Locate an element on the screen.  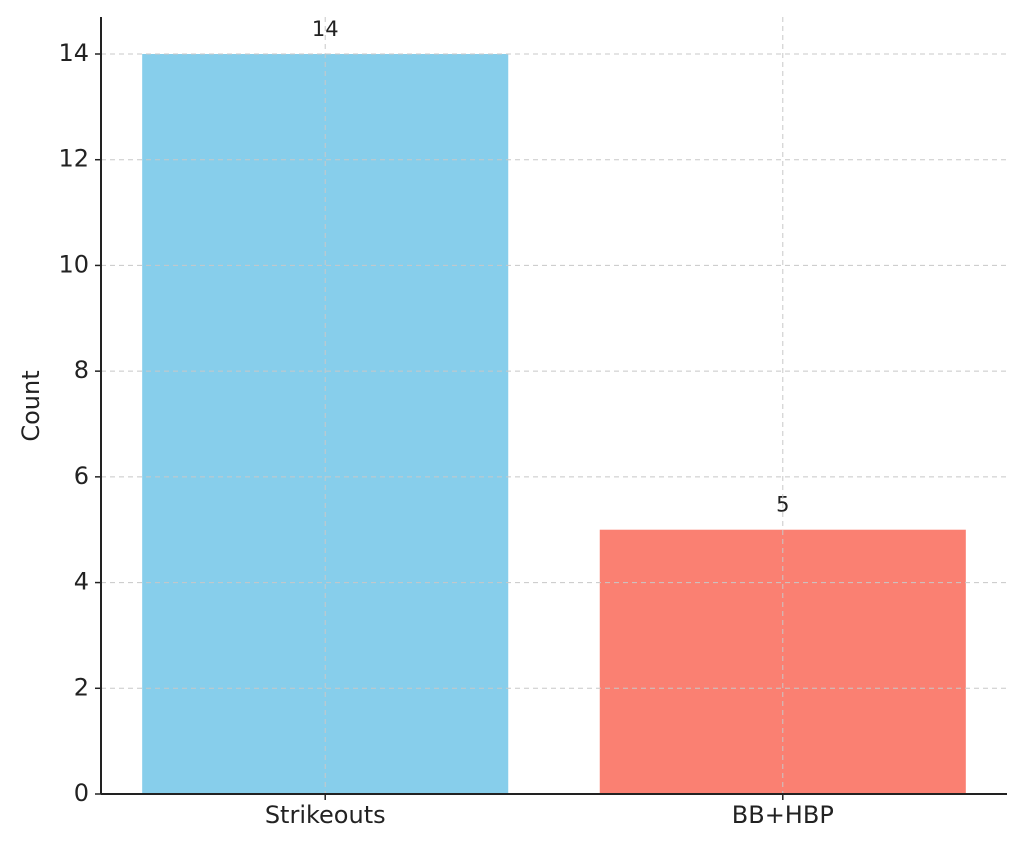
y-tick-label: 12 is located at coordinates (73, 159).